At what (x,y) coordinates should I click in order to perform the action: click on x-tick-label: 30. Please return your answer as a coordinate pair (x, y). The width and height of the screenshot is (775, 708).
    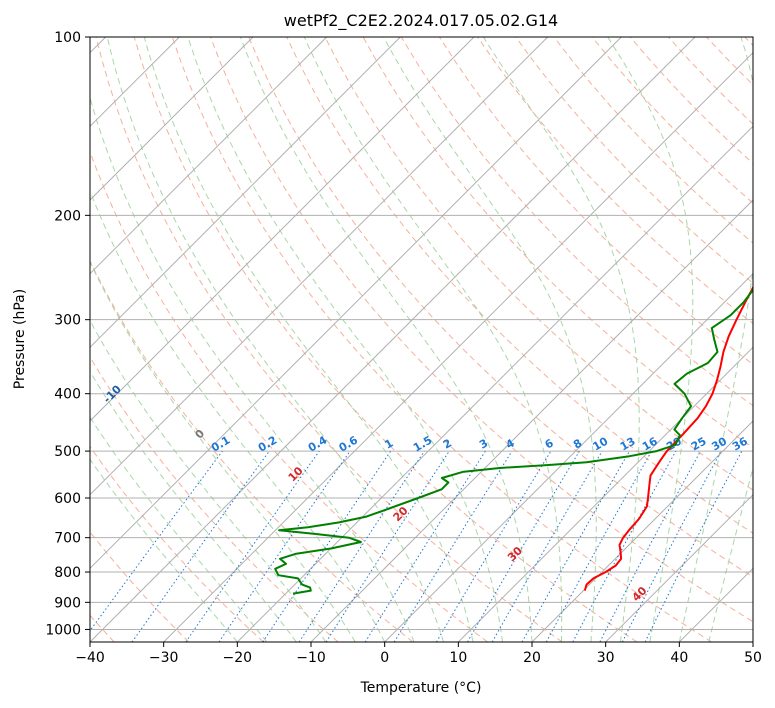
    Looking at the image, I should click on (606, 658).